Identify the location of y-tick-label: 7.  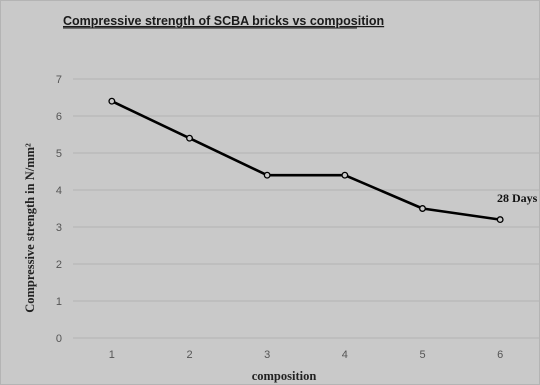
(59, 80).